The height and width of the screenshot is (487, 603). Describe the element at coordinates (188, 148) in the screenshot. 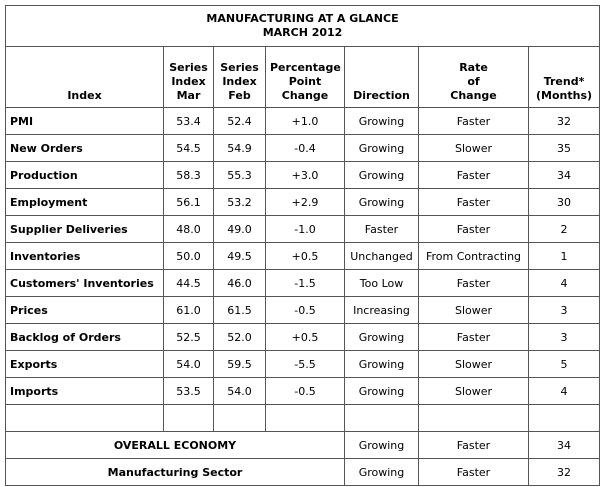

I see `value-cell: 54.5` at that location.